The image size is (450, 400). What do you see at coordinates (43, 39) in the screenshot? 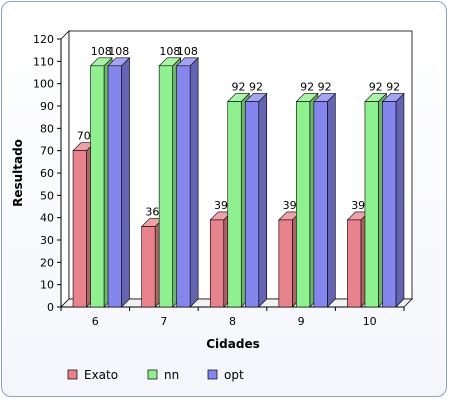
I see `y-tick-label: 120` at bounding box center [43, 39].